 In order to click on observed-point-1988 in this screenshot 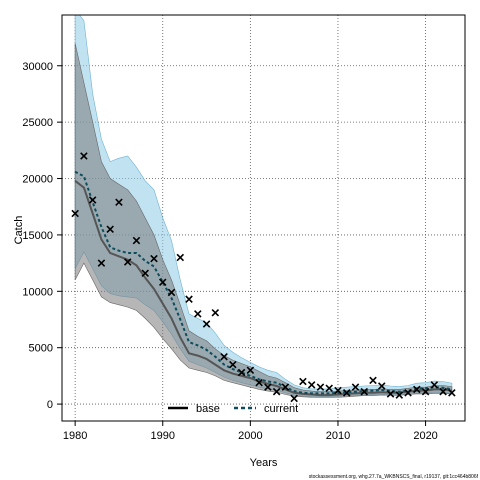, I will do `click(145, 273)`.